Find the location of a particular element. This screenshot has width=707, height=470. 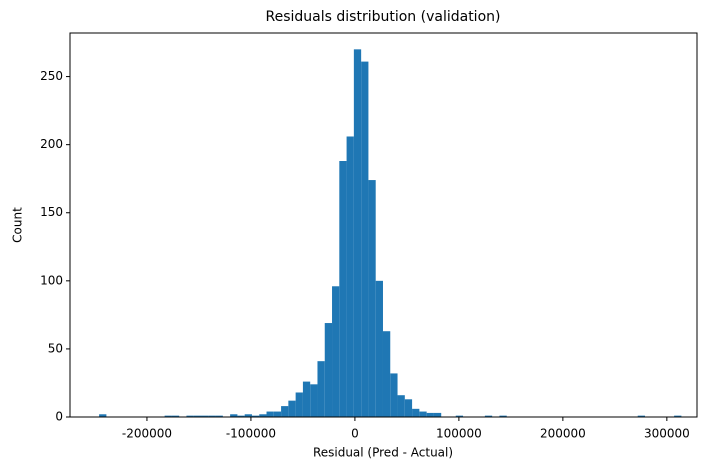

y-tick-label: 150 is located at coordinates (51, 212).